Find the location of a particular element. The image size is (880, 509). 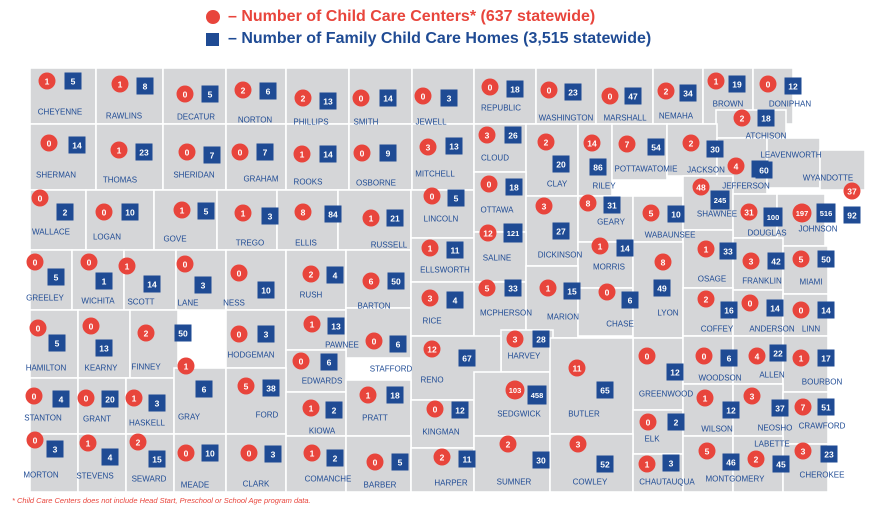

county-name-label: COWLEY is located at coordinates (590, 482).